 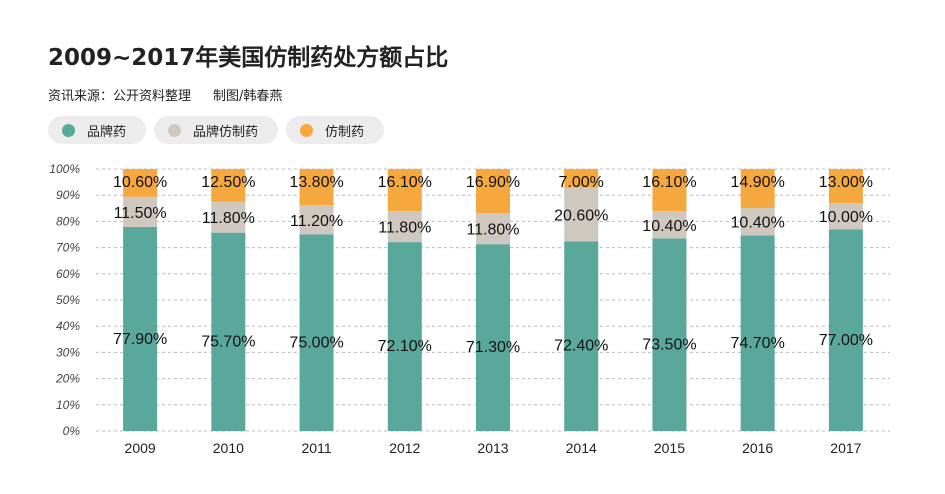 I want to click on data-label-brand: 75.70%, so click(x=228, y=342).